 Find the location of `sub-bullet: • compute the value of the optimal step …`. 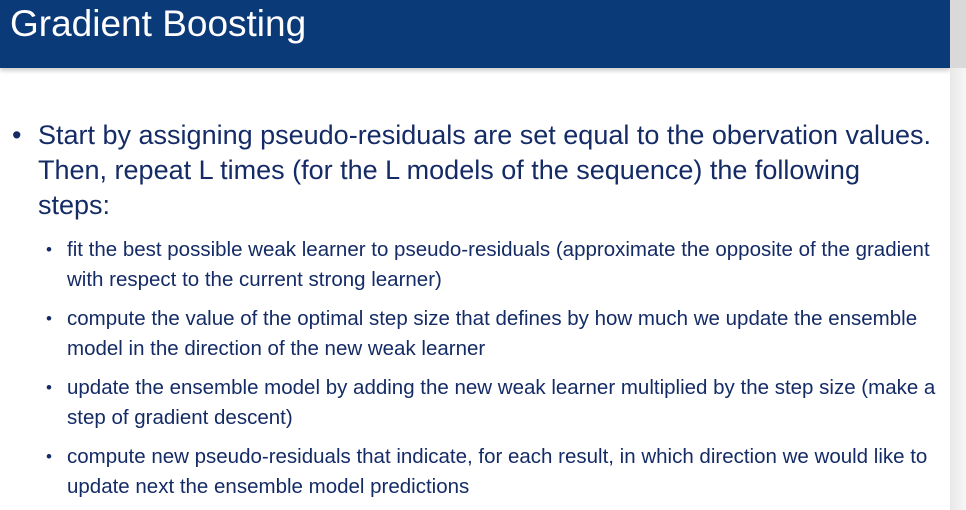

sub-bullet: • compute the value of the optimal step … is located at coordinates (481, 334).